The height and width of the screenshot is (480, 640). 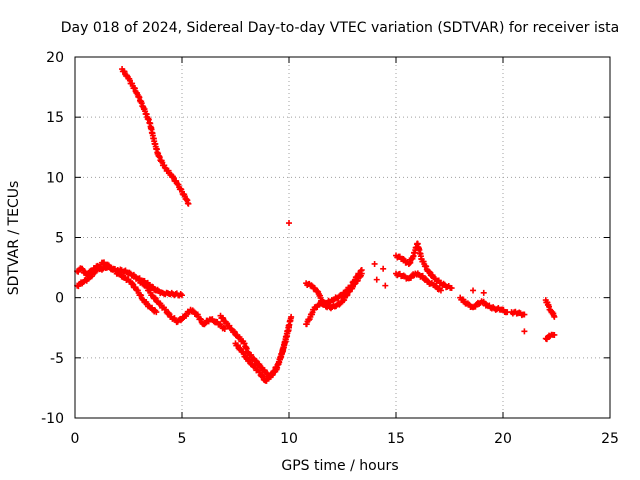 What do you see at coordinates (182, 439) in the screenshot?
I see `x-tick-label: 5` at bounding box center [182, 439].